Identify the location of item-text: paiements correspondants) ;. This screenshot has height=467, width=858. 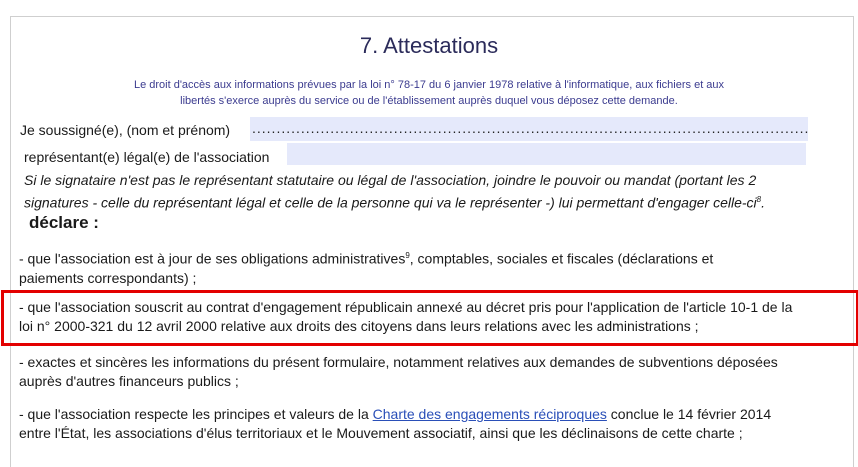
(108, 277).